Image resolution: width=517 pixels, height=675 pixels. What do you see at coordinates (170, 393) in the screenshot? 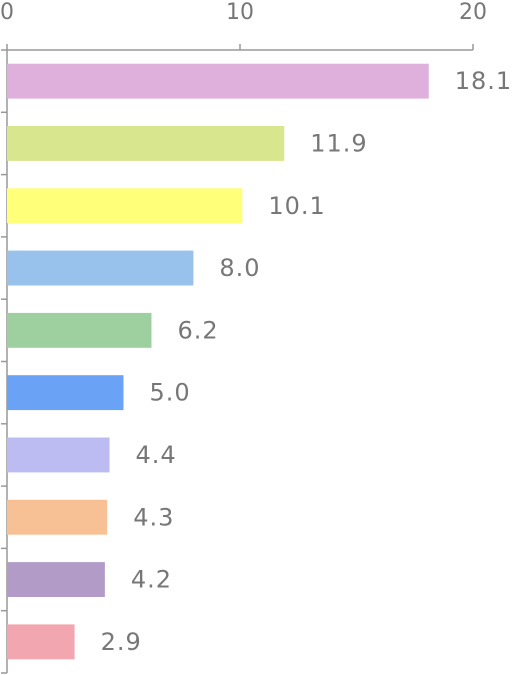
I see `value-label: 5.0` at bounding box center [170, 393].